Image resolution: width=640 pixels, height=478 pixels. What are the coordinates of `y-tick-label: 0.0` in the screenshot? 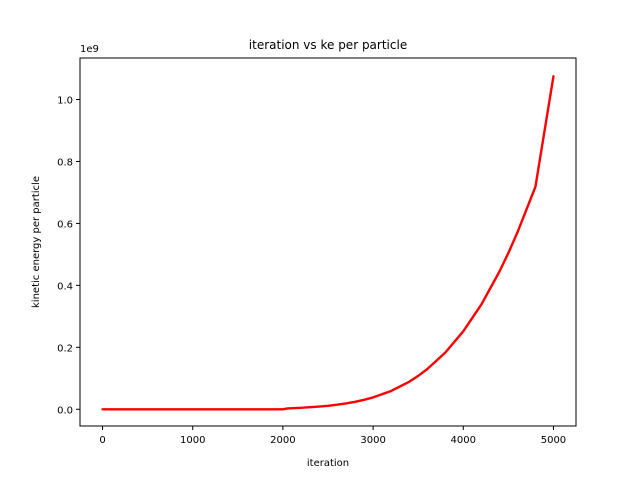 It's located at (65, 410).